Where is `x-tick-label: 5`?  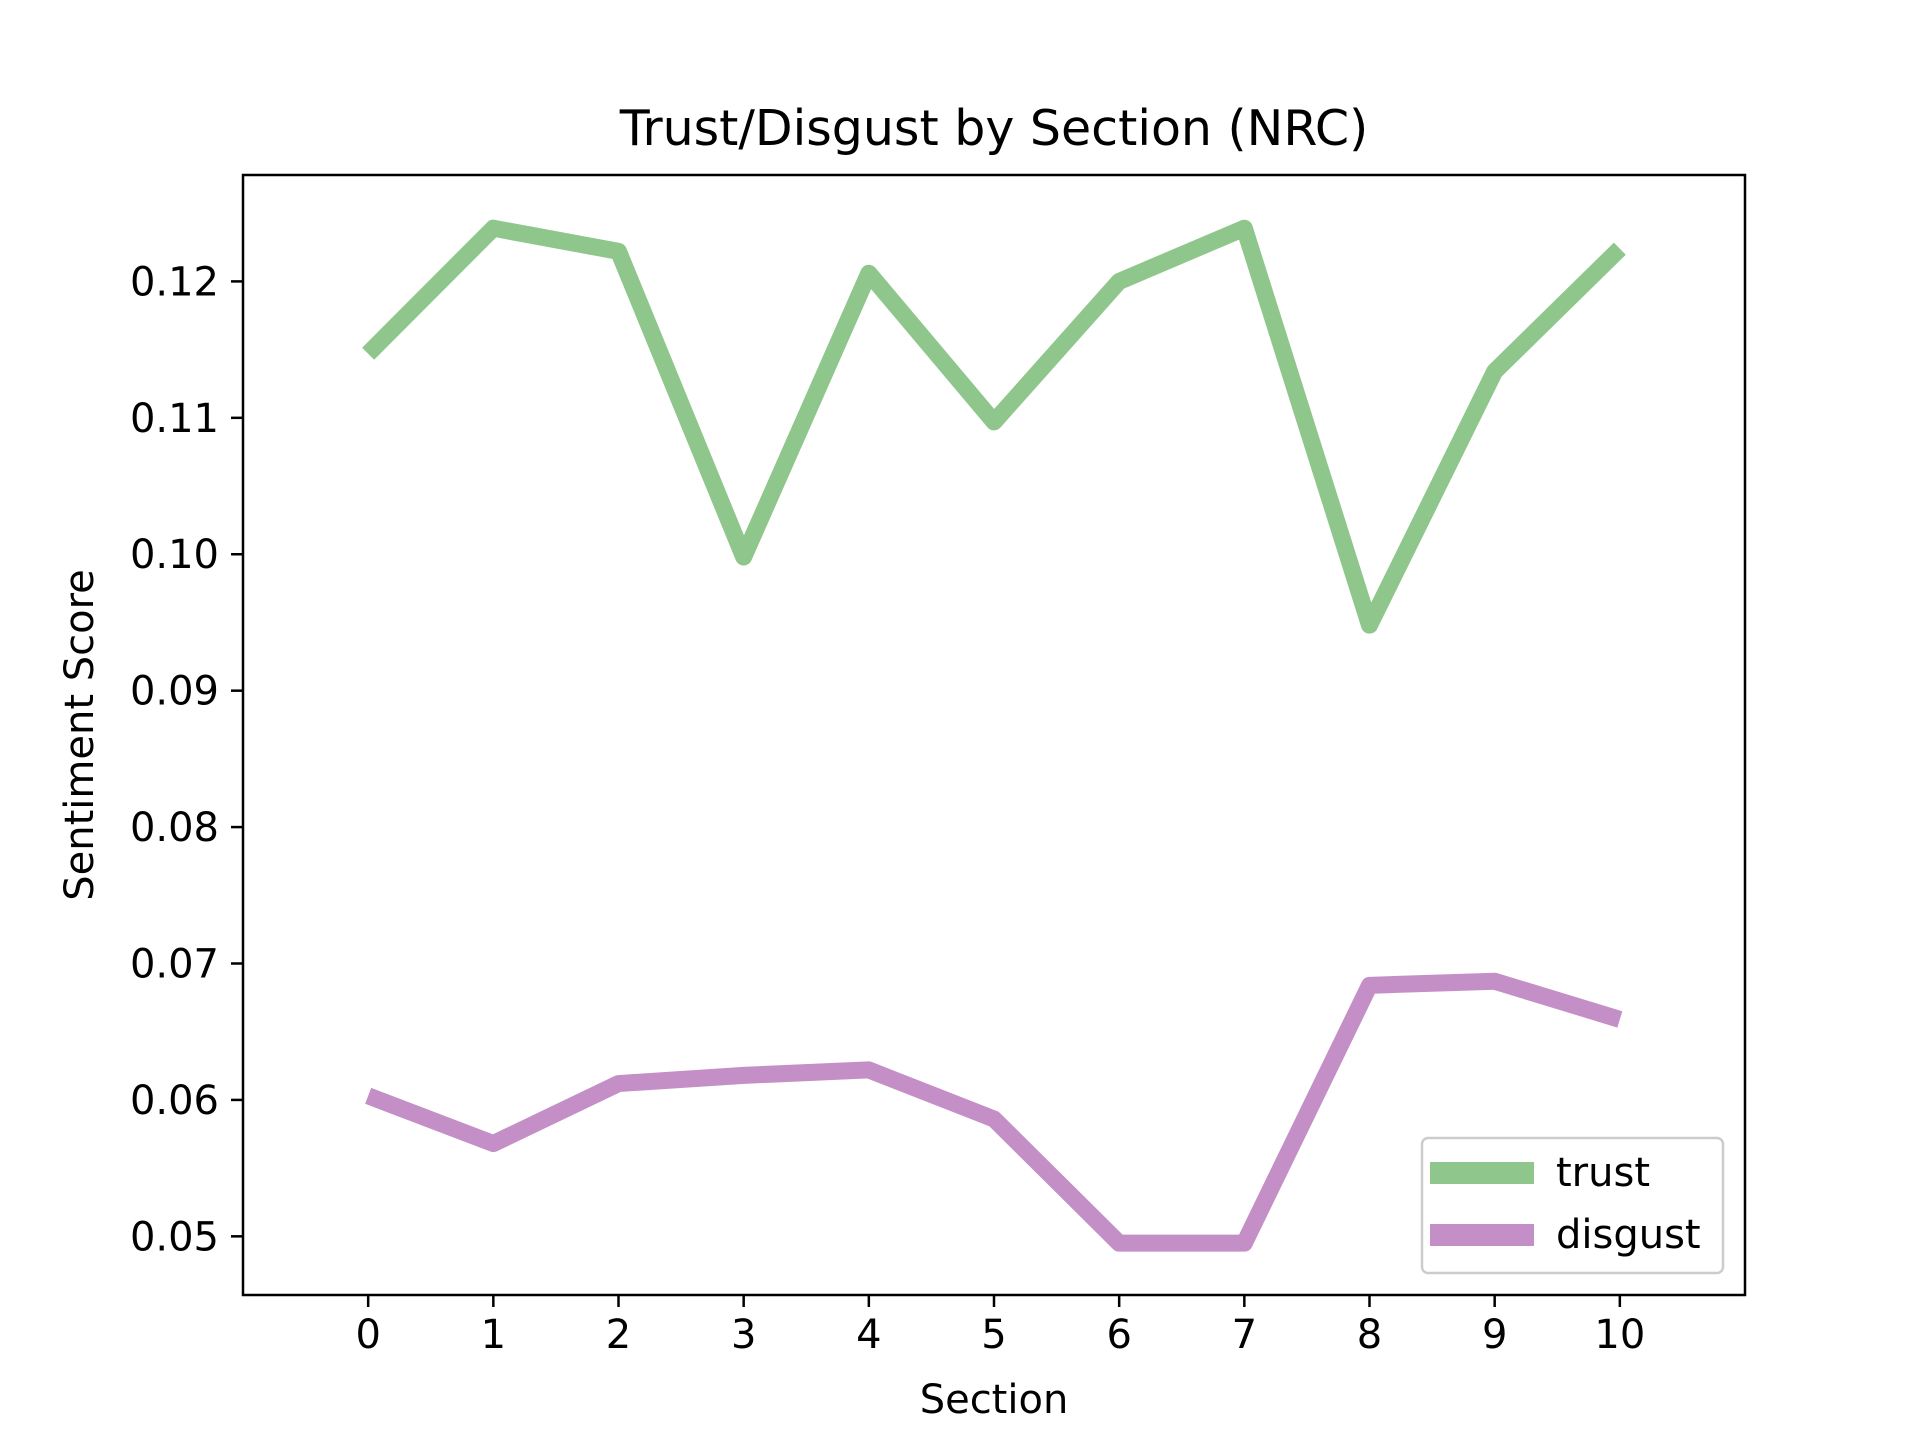
x-tick-label: 5 is located at coordinates (993, 1335).